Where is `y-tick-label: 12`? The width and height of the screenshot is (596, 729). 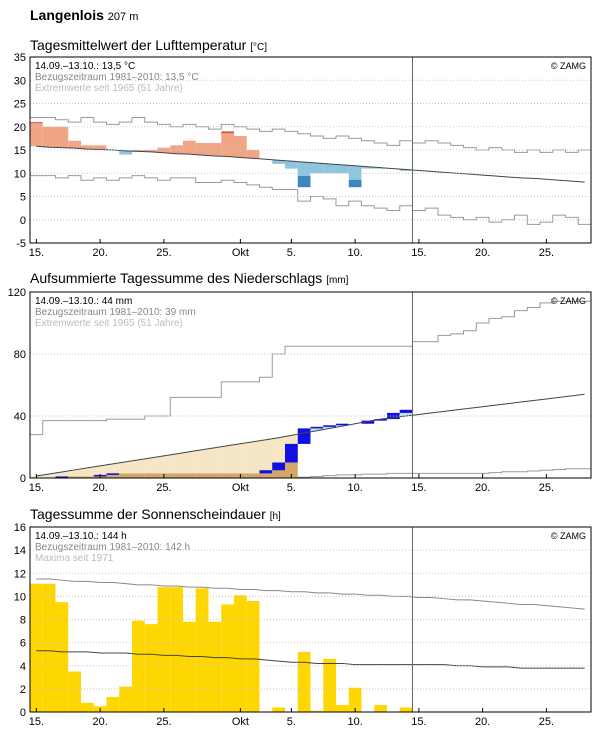 y-tick-label: 12 is located at coordinates (20, 574).